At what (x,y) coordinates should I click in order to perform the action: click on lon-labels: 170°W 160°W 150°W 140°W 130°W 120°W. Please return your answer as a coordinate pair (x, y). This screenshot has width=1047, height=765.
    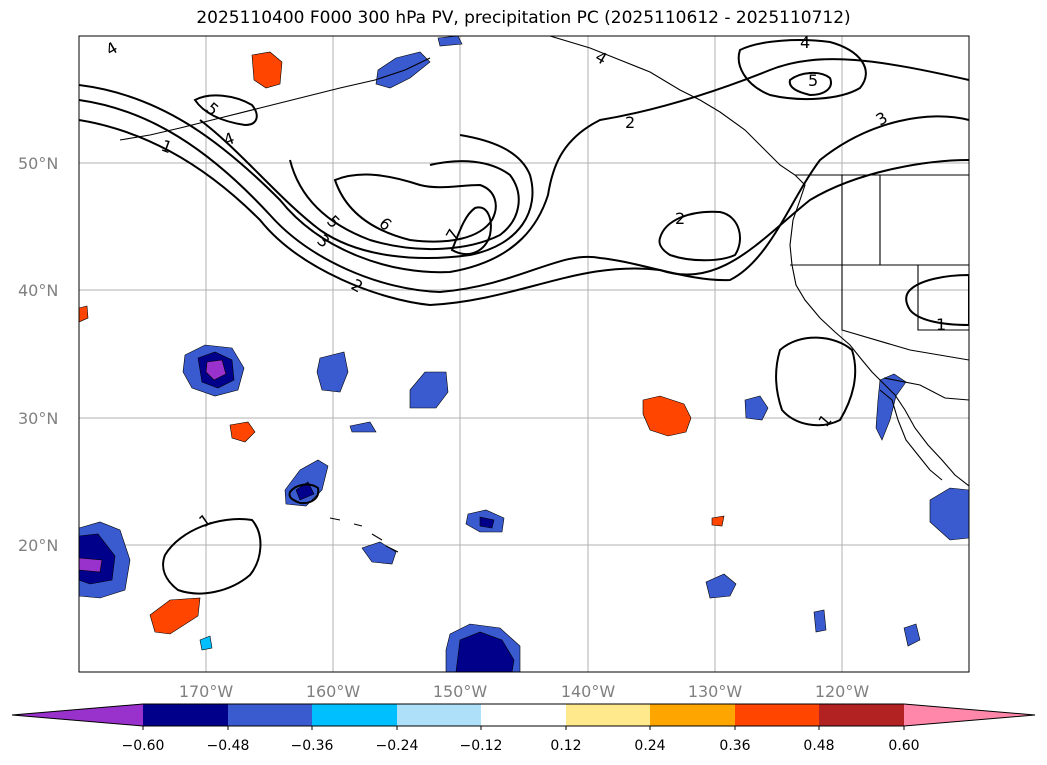
    Looking at the image, I should click on (524, 691).